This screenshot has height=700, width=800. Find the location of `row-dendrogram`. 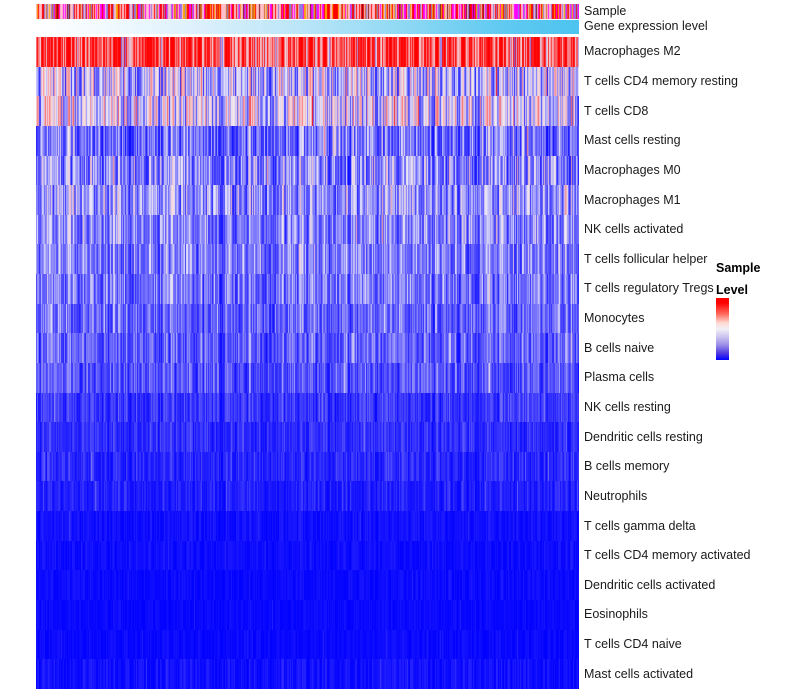

row-dendrogram is located at coordinates (18, 363).